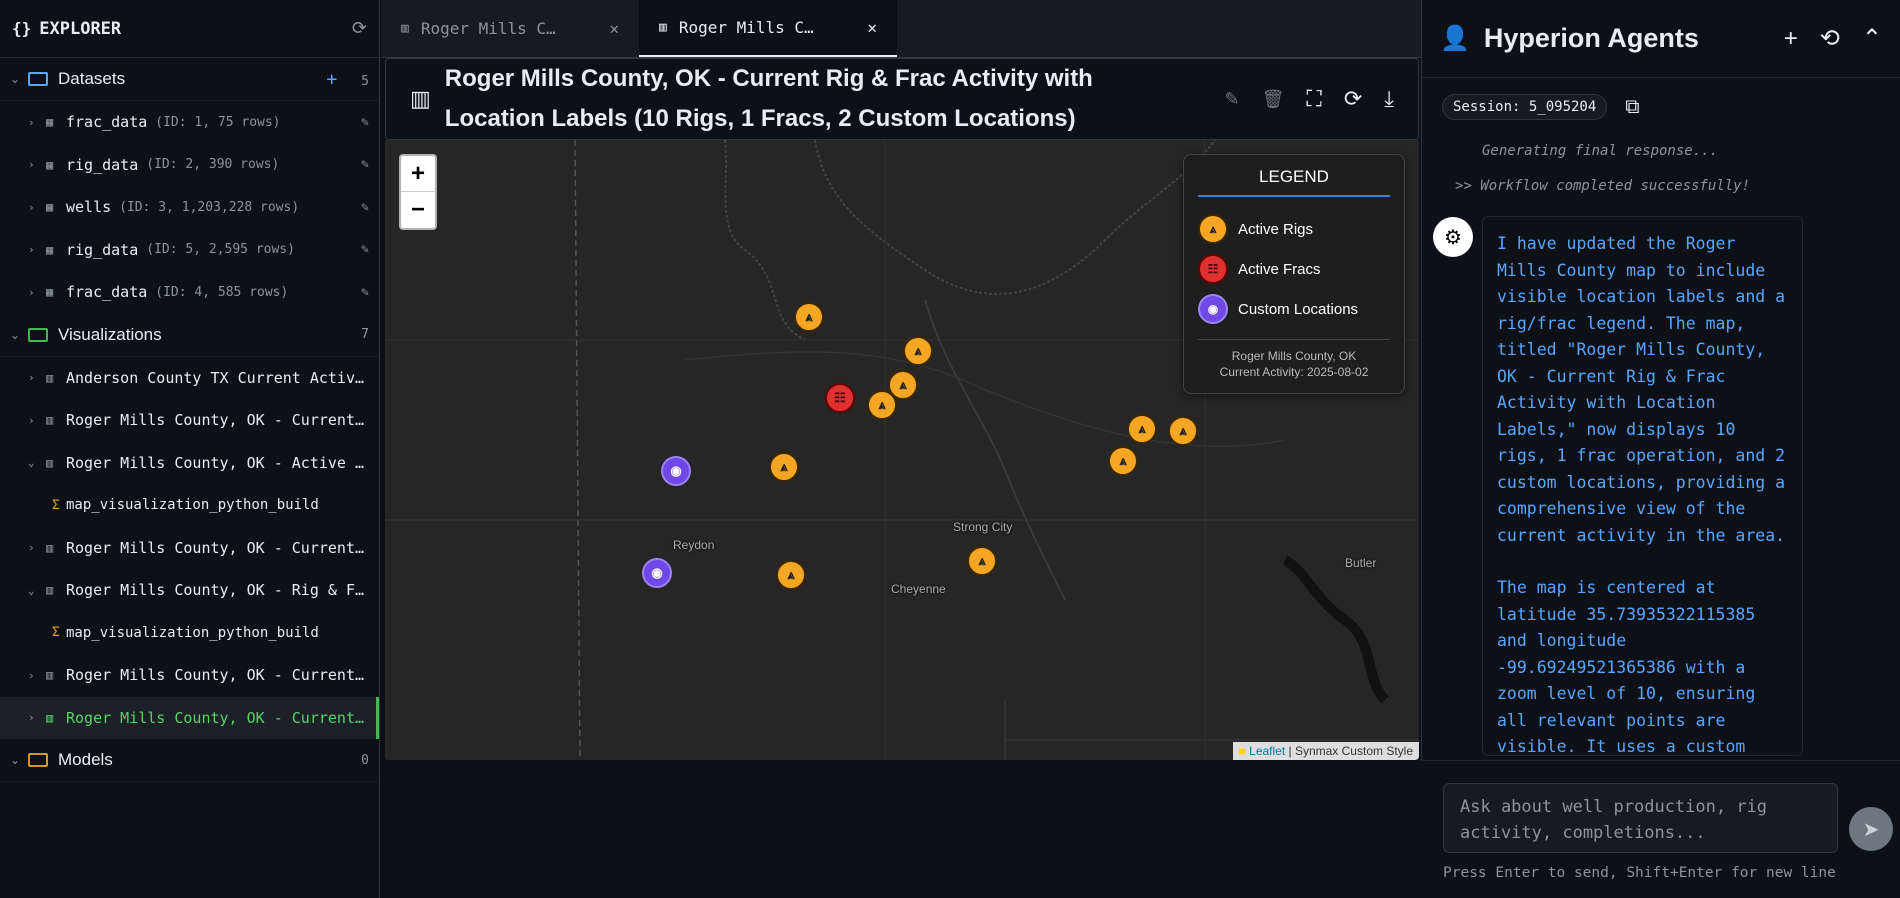 The image size is (1900, 898). Describe the element at coordinates (365, 81) in the screenshot. I see `dataset-count: 5` at that location.